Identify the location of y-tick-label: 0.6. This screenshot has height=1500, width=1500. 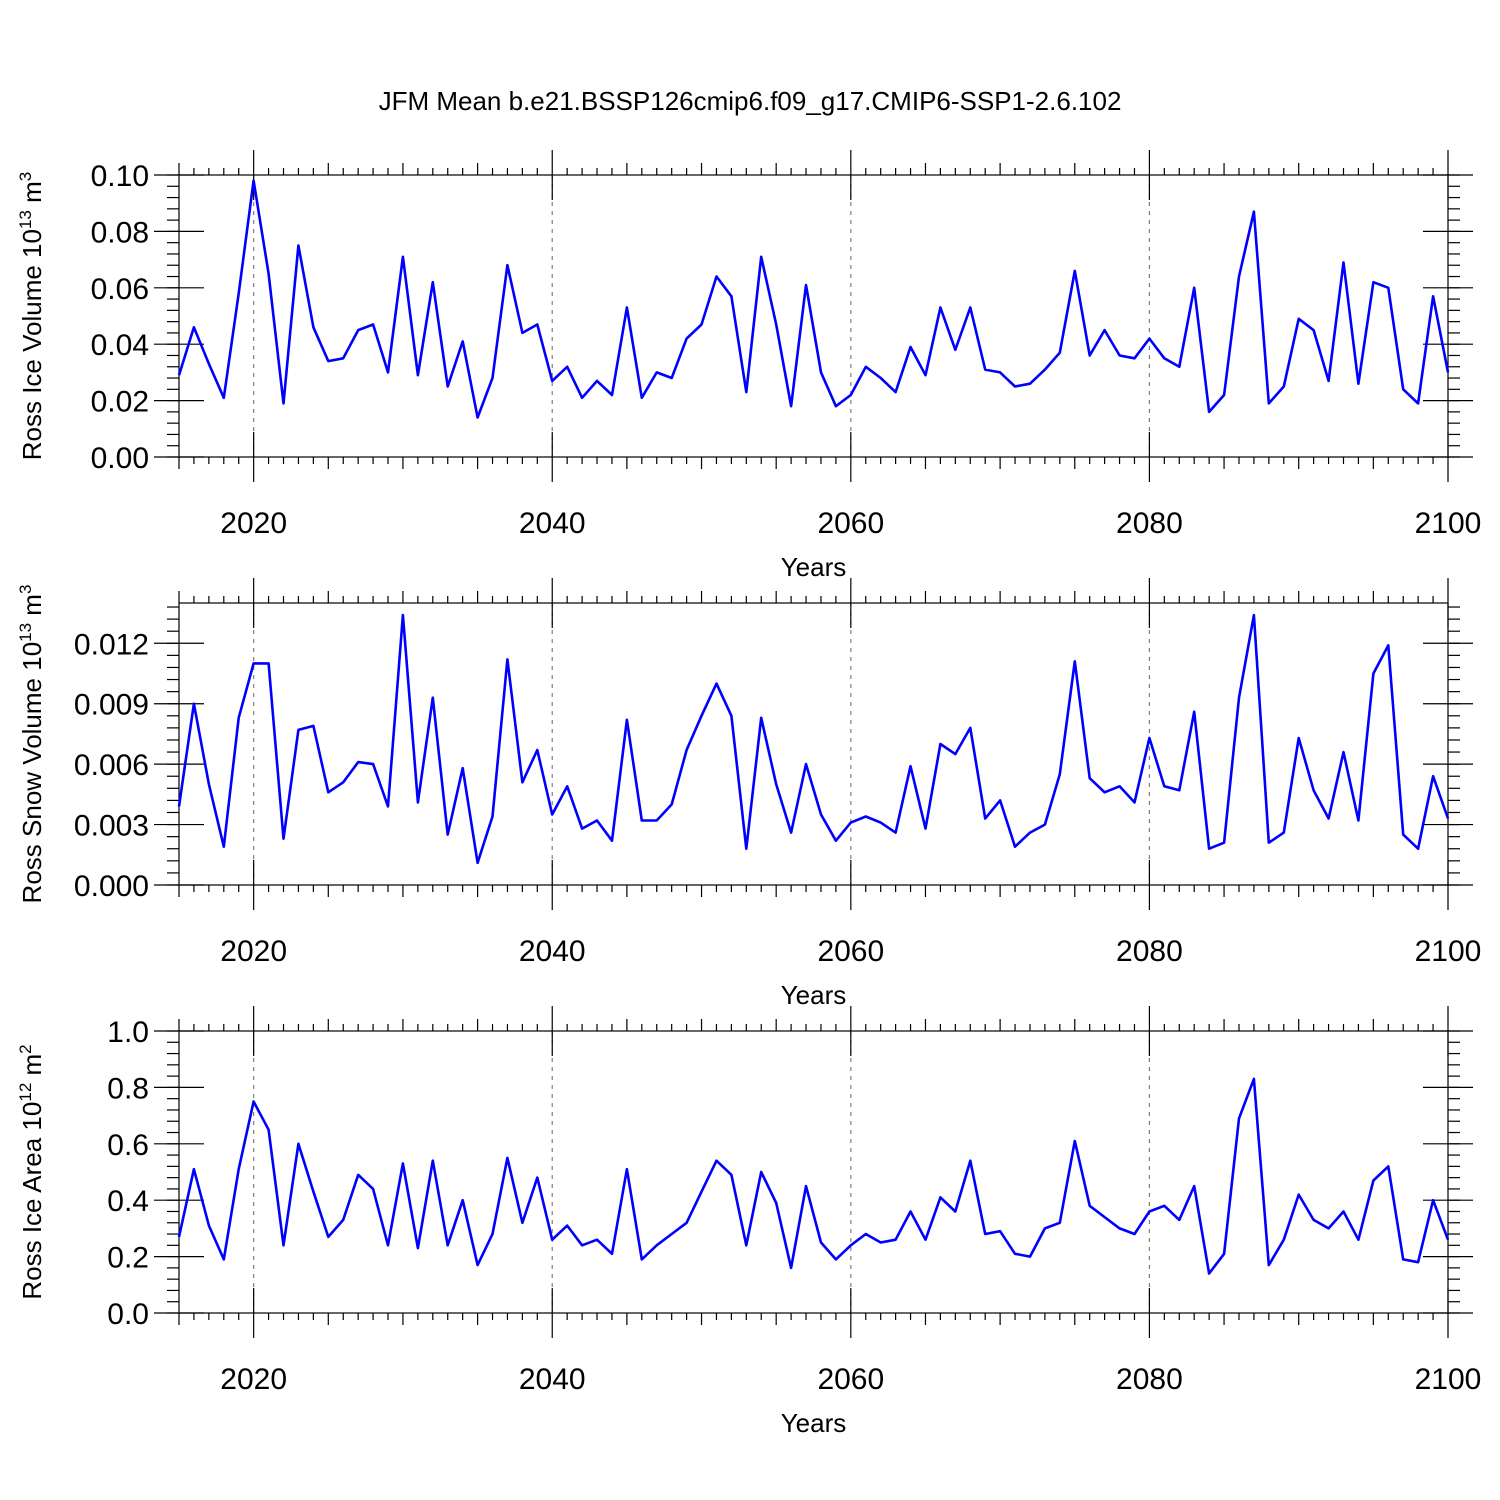
(128, 1145).